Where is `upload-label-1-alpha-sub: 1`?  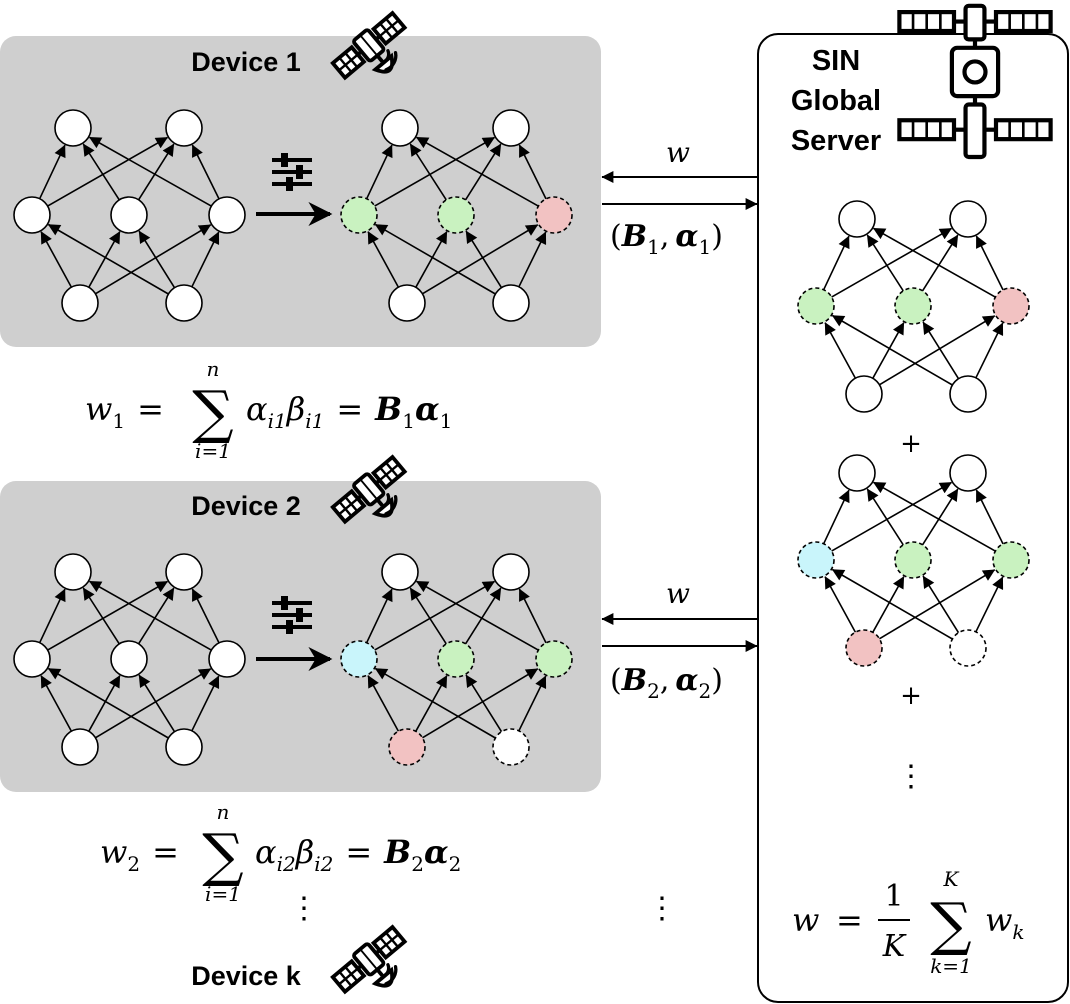 upload-label-1-alpha-sub: 1 is located at coordinates (704, 247).